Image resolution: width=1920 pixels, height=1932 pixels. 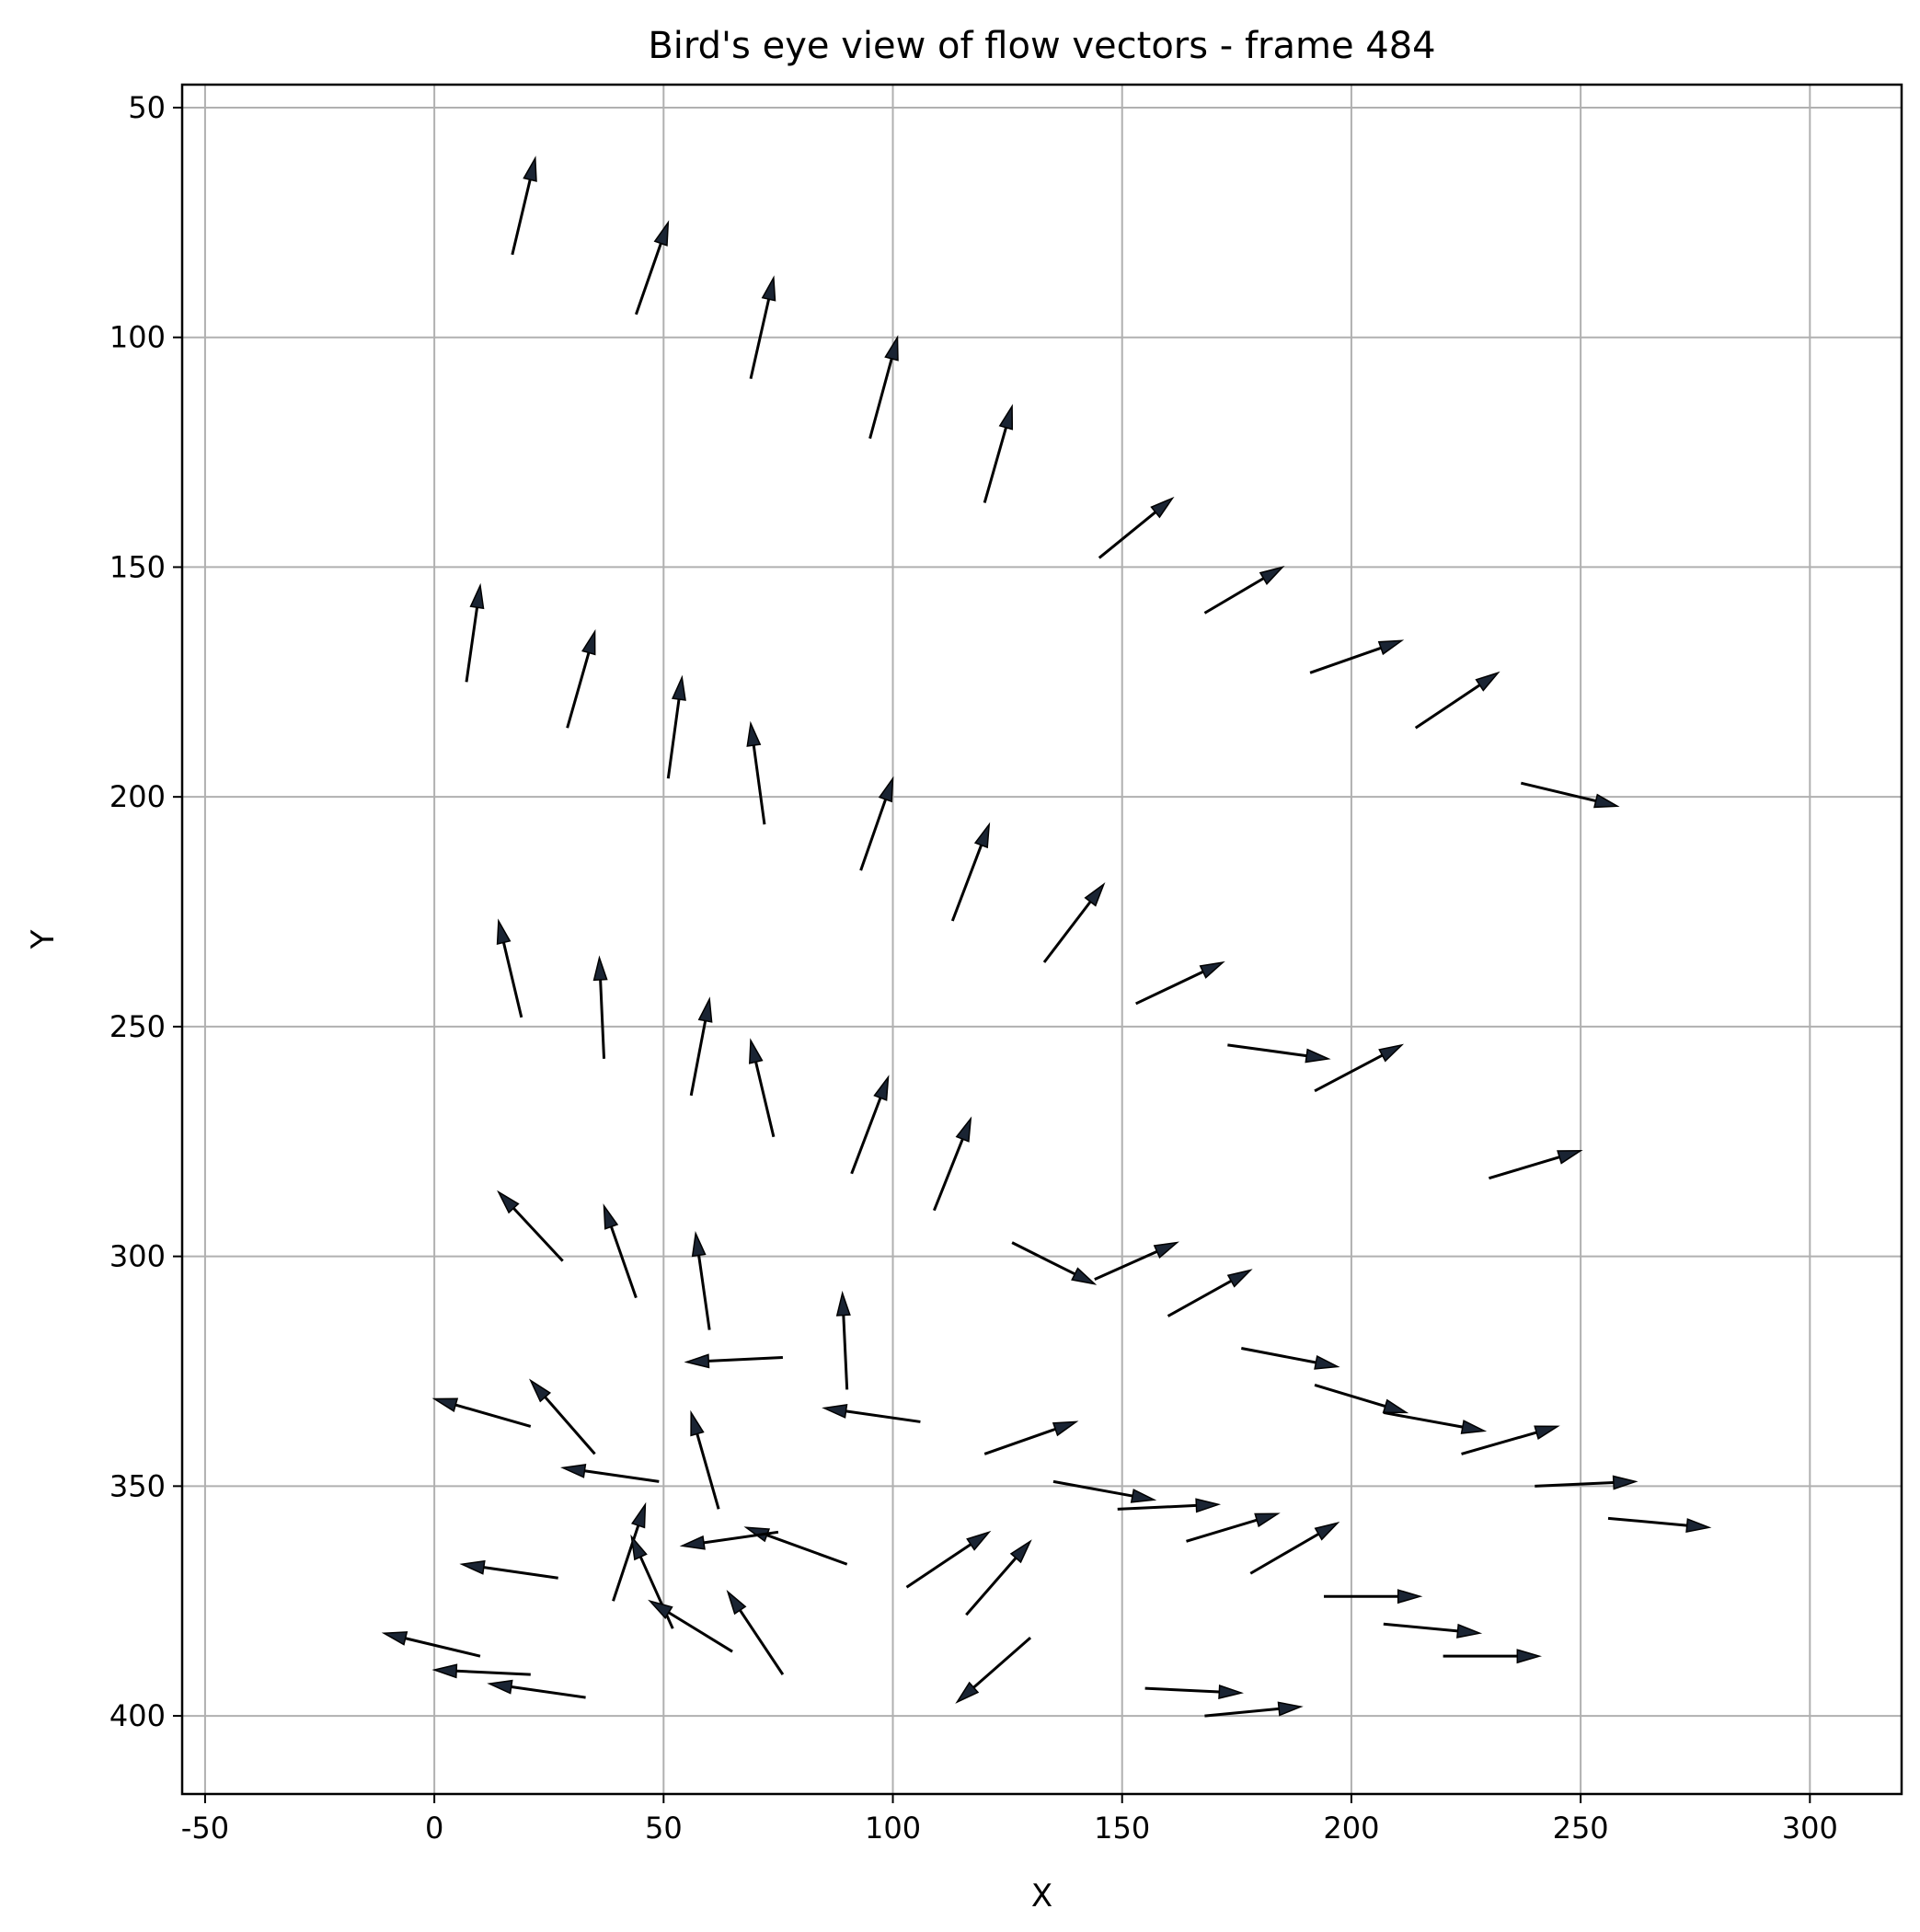 What do you see at coordinates (1810, 1828) in the screenshot?
I see `x-tick-label: 300` at bounding box center [1810, 1828].